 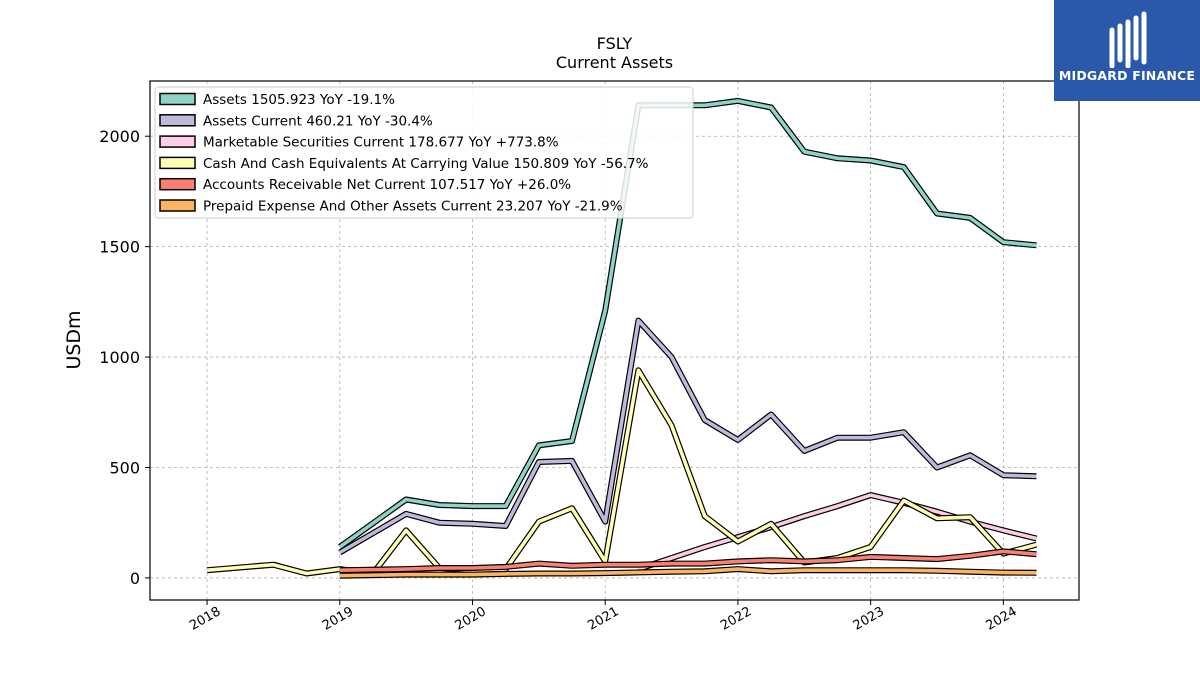 I want to click on brand-logo: MIDGARD FINANCE, so click(x=1127, y=50).